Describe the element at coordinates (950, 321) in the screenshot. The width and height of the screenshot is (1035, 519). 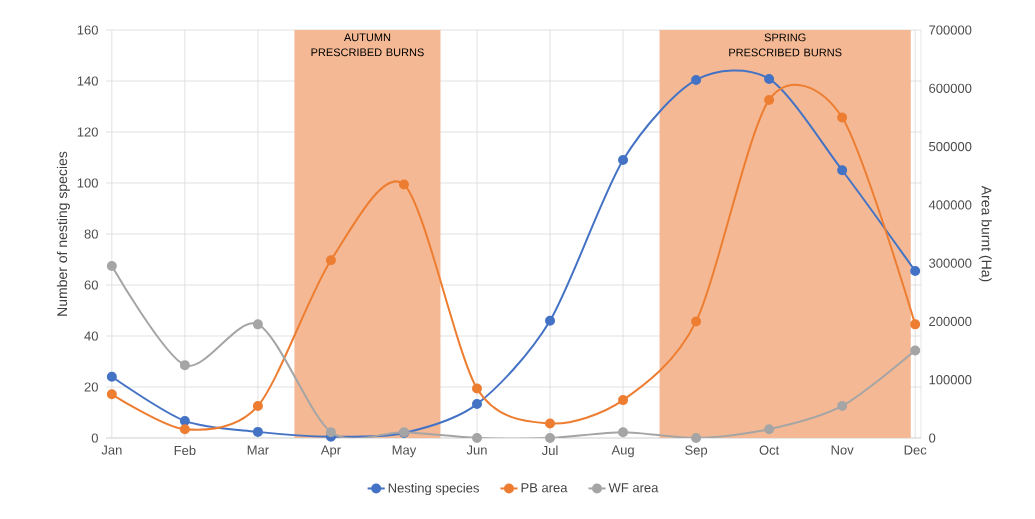
I see `y2-tick-label: 200000` at that location.